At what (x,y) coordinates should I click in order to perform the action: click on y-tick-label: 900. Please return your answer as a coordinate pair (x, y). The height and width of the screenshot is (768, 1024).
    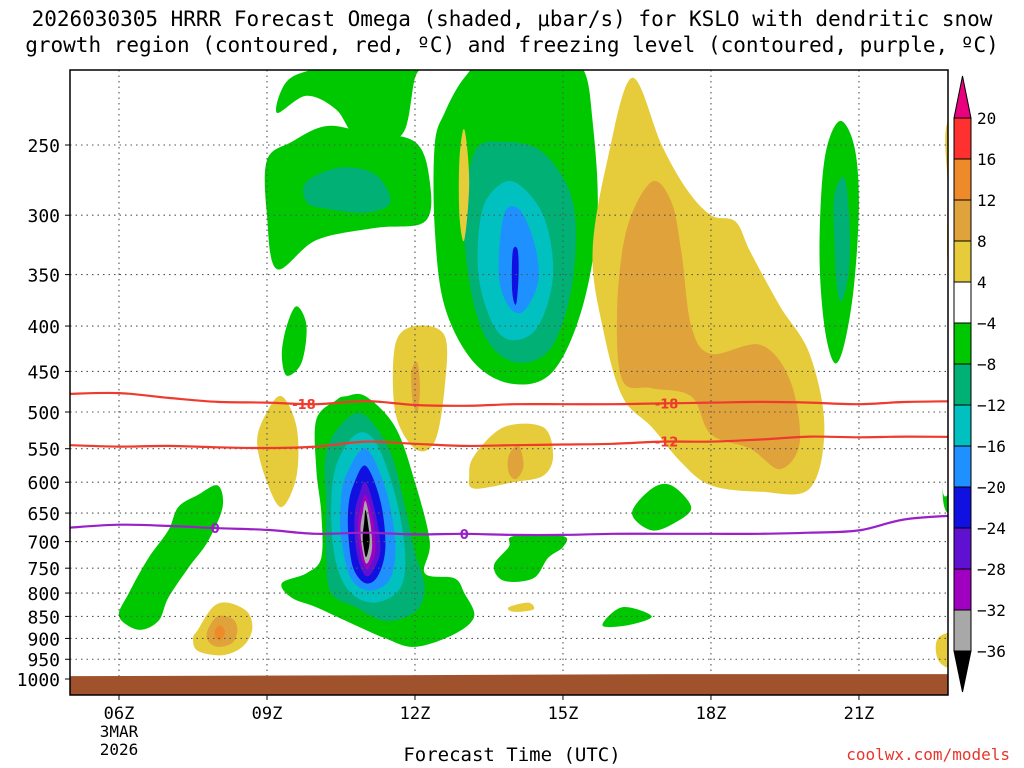
    Looking at the image, I should click on (43, 639).